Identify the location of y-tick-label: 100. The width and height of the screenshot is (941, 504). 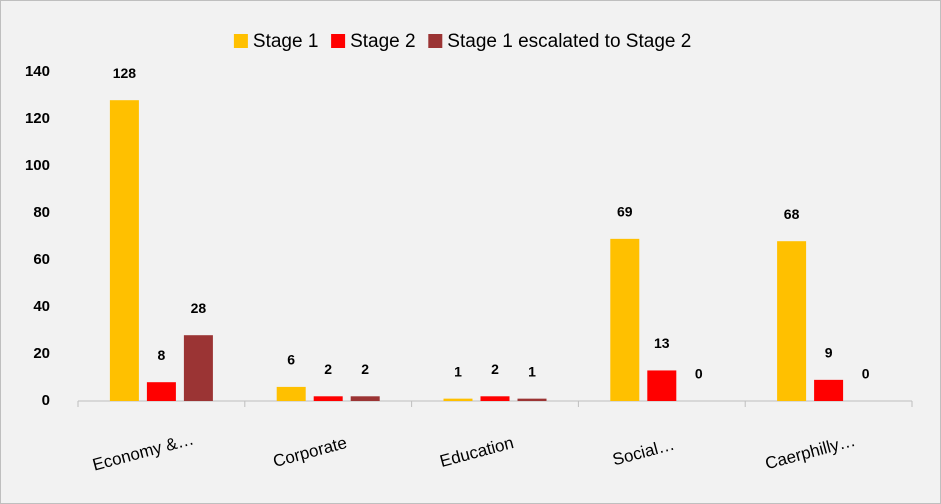
(37, 165).